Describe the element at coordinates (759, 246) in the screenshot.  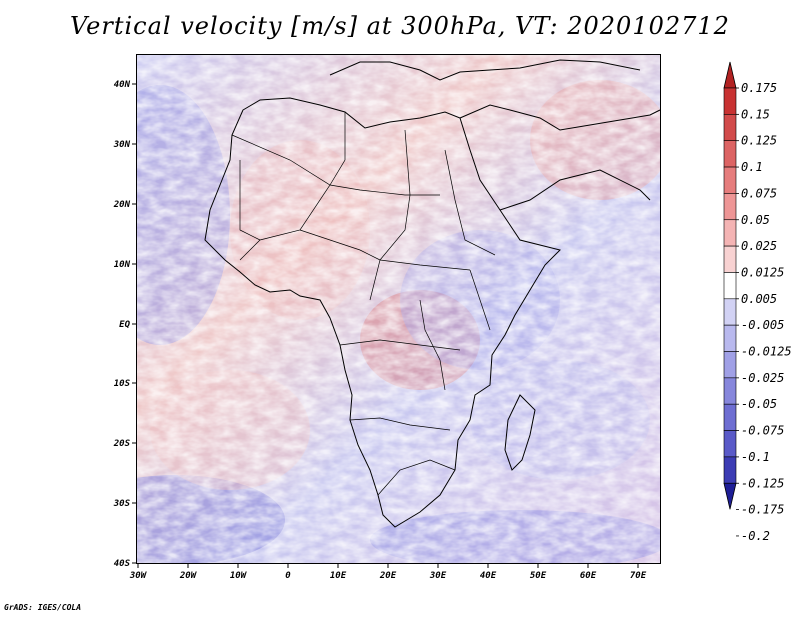
I see `colorbar-label: 0.025` at that location.